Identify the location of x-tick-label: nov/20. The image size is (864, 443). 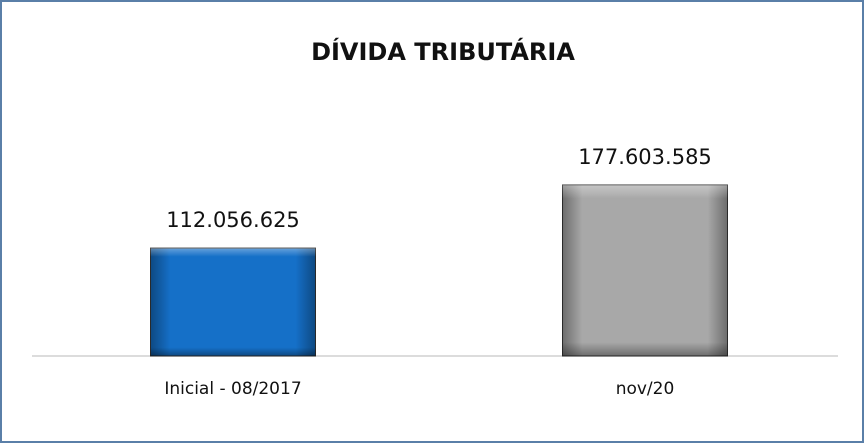
(645, 389).